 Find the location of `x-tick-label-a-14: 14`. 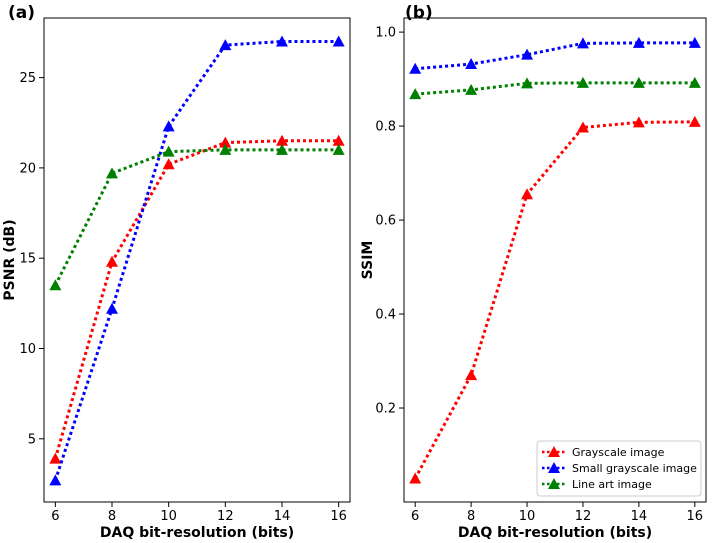

x-tick-label-a-14: 14 is located at coordinates (282, 516).